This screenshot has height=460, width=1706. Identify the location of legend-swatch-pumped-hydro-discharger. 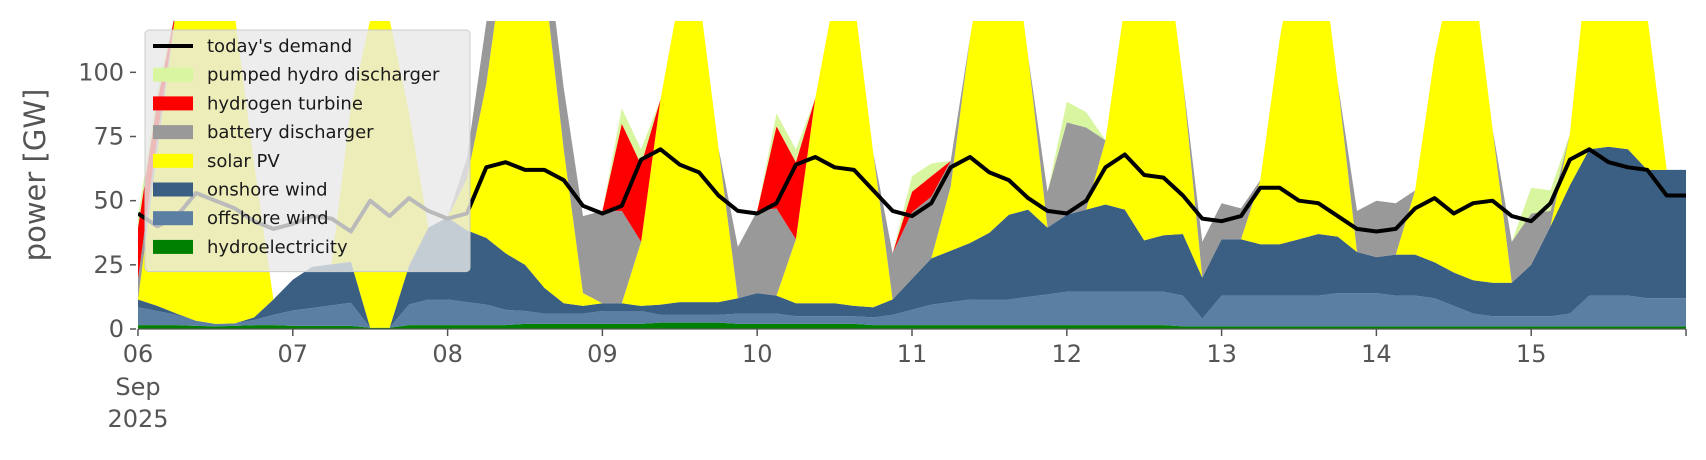
(173, 74).